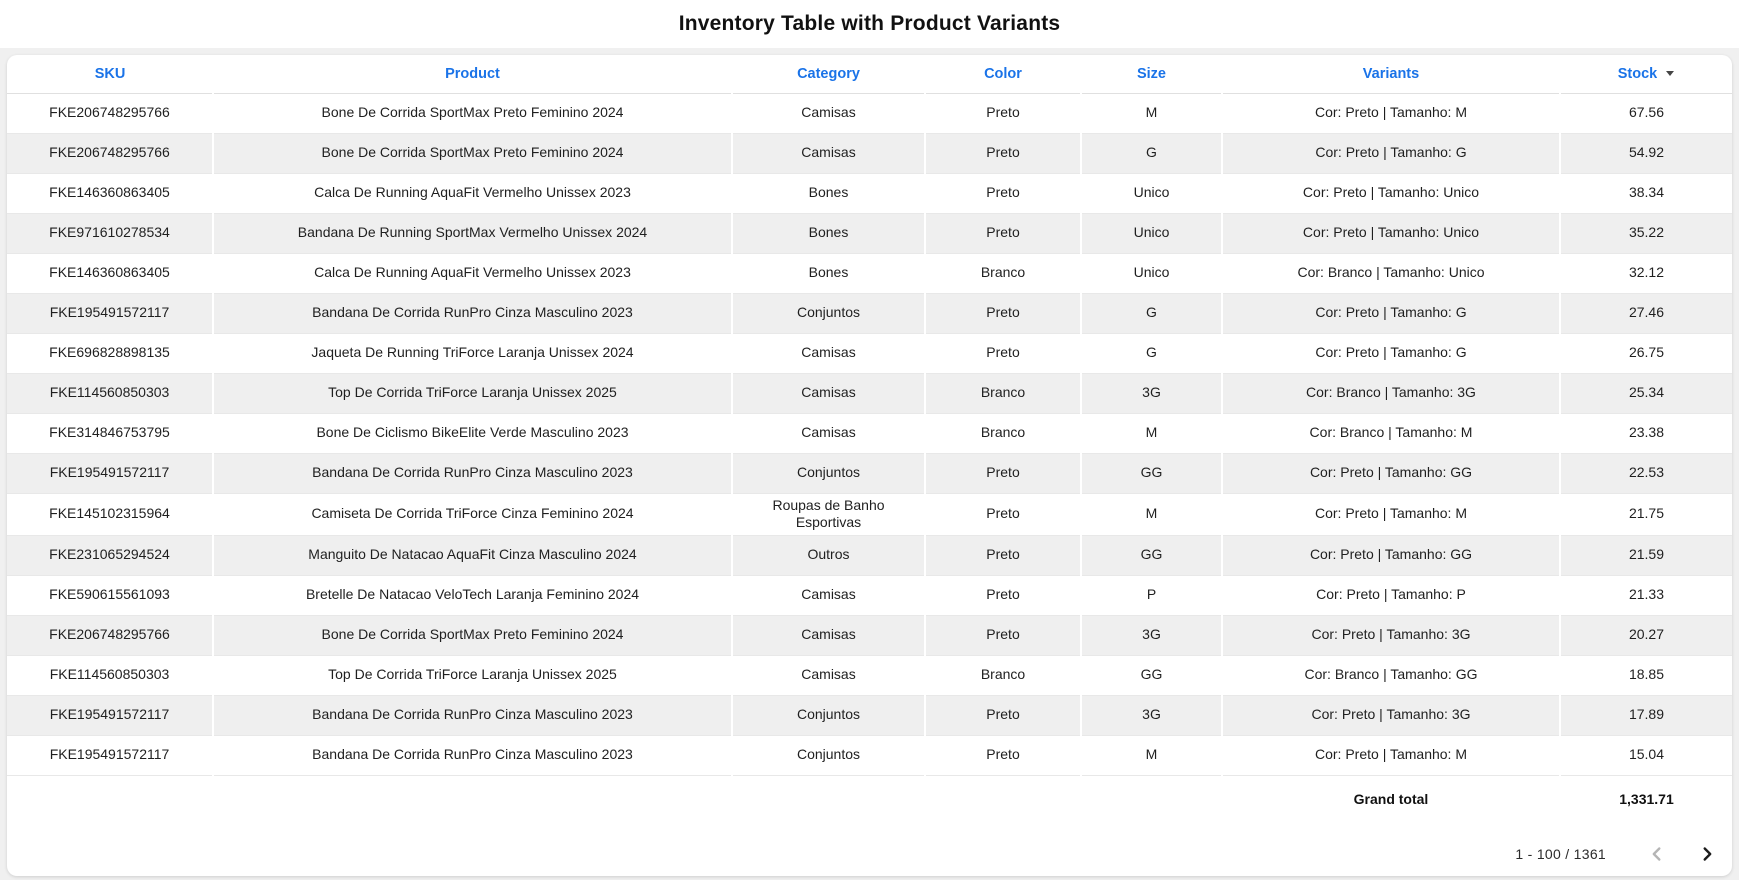 The width and height of the screenshot is (1739, 880). Describe the element at coordinates (1645, 798) in the screenshot. I see `grand-total-value: 1,331.71` at that location.